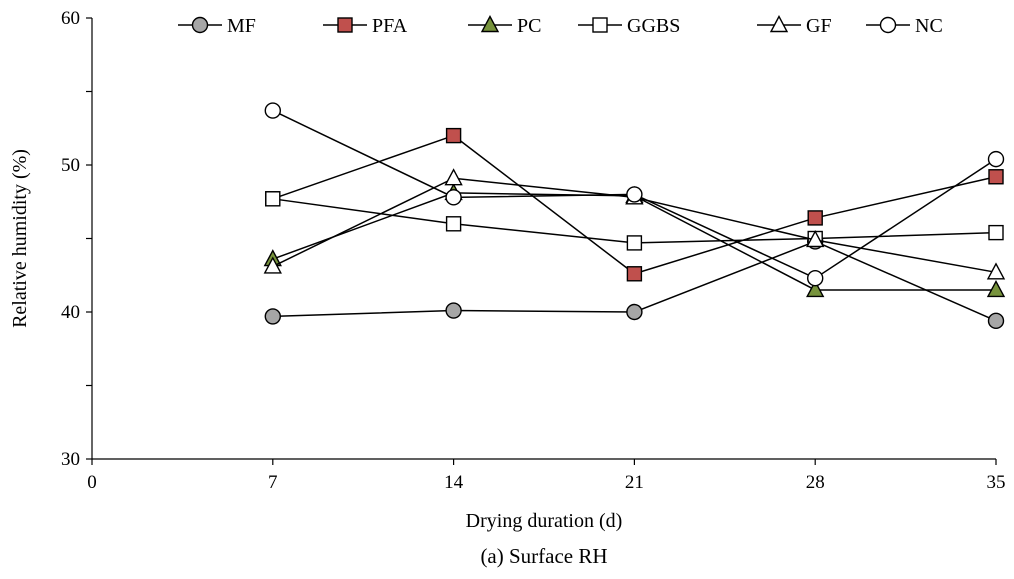 The width and height of the screenshot is (1014, 579). Describe the element at coordinates (544, 521) in the screenshot. I see `x-axis-label: Drying duration (d)` at that location.